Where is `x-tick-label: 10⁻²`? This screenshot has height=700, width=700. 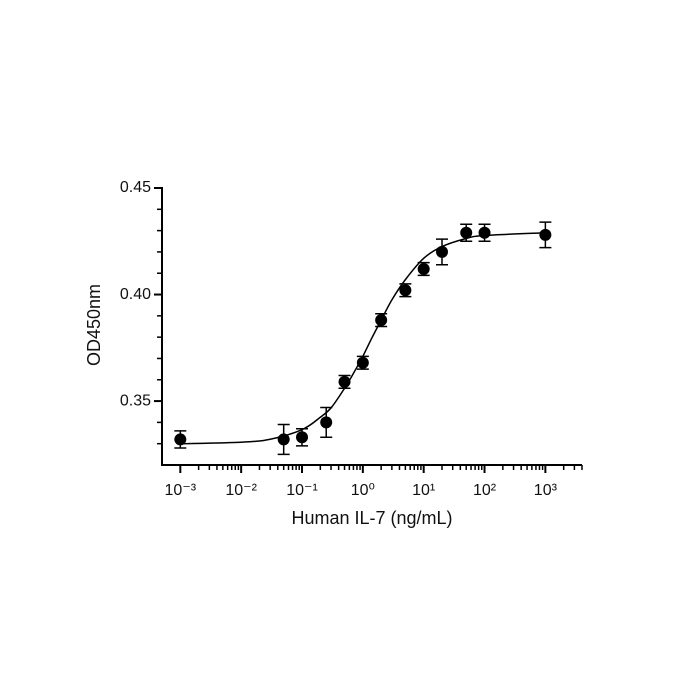 x-tick-label: 10⁻² is located at coordinates (241, 490).